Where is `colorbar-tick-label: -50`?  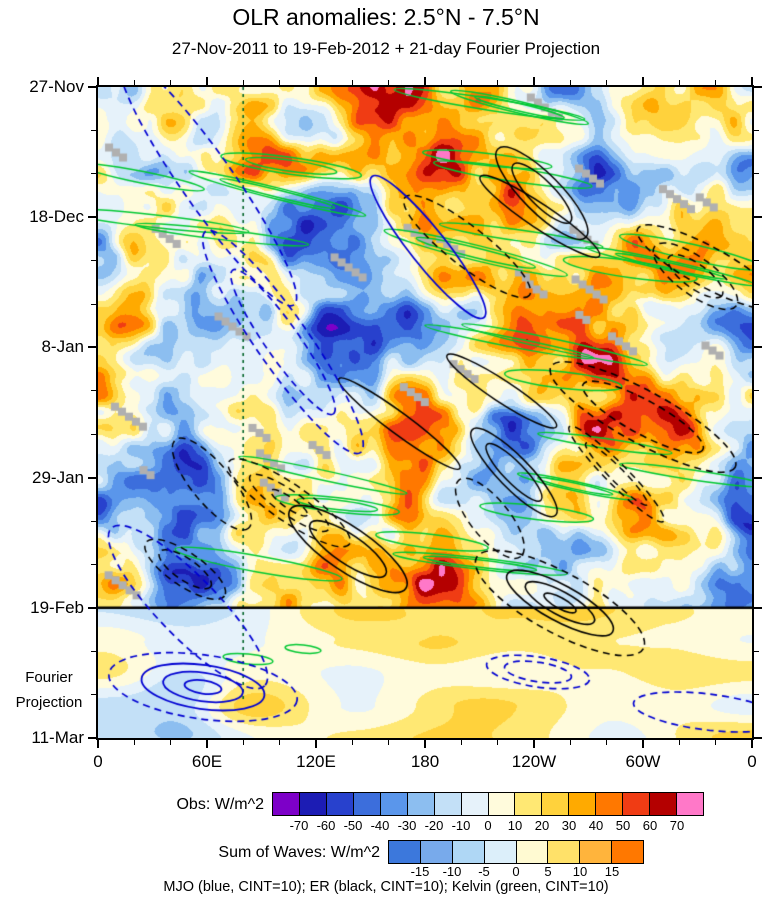 colorbar-tick-label: -50 is located at coordinates (353, 825).